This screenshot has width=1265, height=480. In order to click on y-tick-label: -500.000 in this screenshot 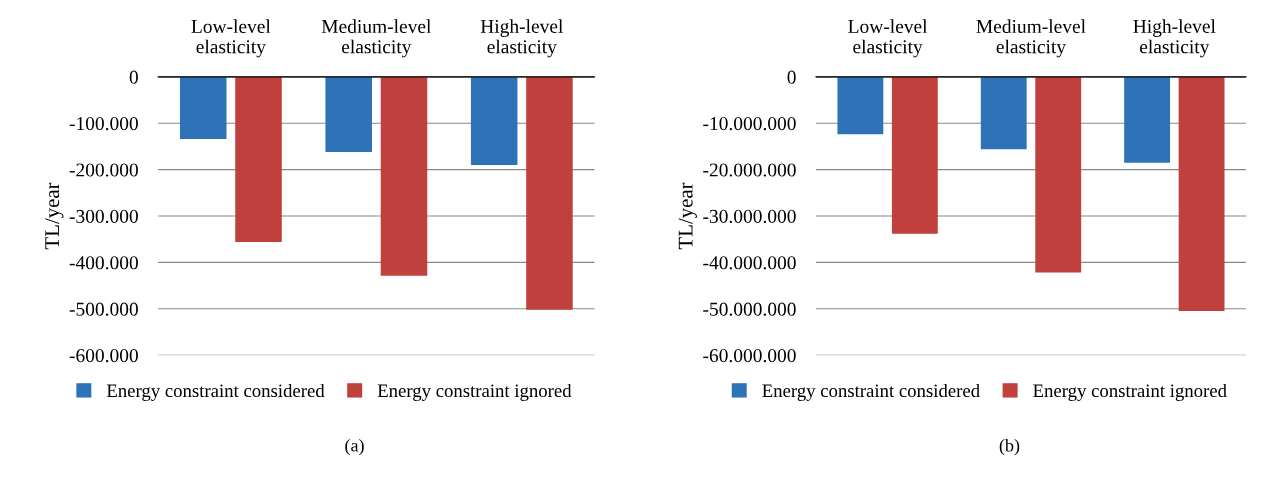, I will do `click(103, 309)`.